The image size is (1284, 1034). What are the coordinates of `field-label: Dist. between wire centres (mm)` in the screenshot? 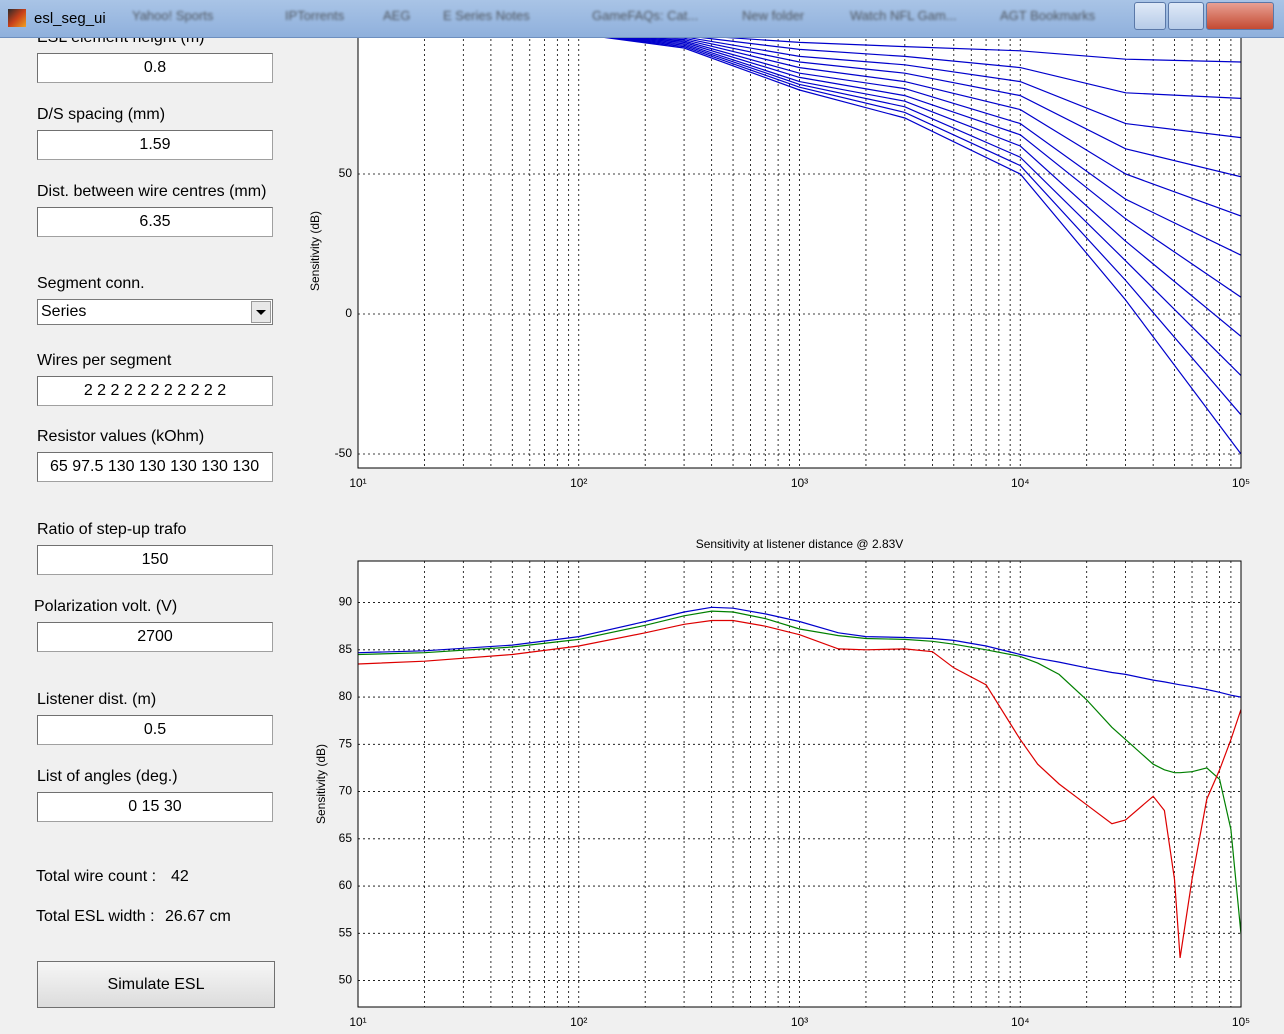 It's located at (152, 191).